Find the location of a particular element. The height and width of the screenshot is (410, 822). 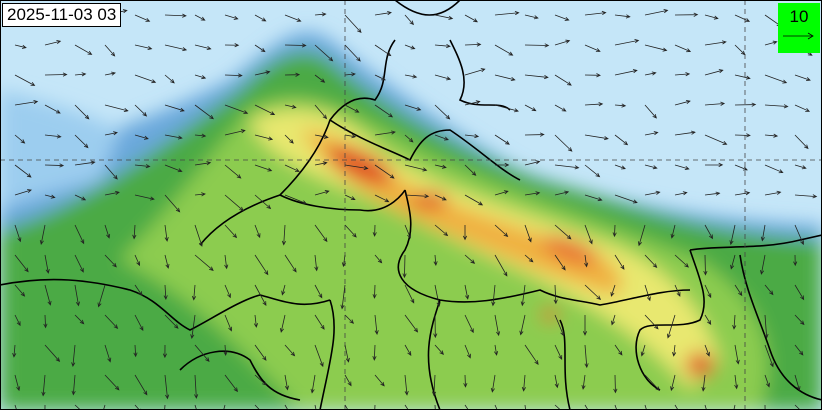

hotspot-south is located at coordinates (700, 365).